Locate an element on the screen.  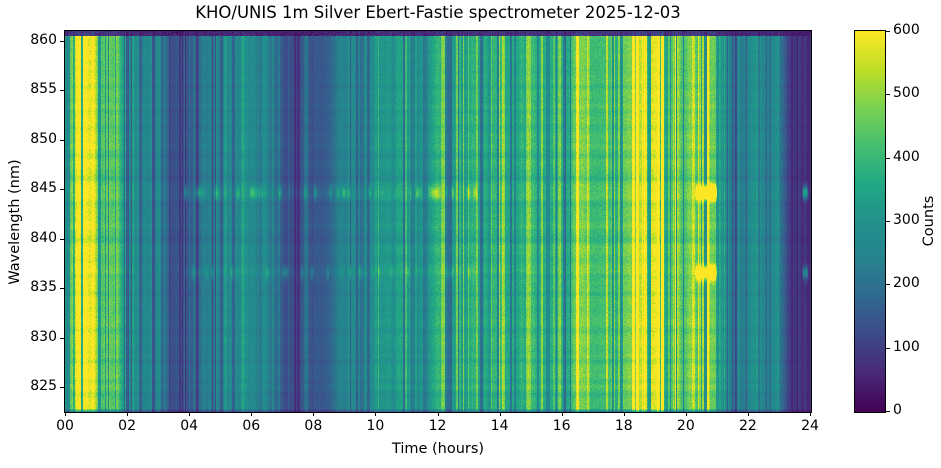
x-tick-label: 00 is located at coordinates (65, 426).